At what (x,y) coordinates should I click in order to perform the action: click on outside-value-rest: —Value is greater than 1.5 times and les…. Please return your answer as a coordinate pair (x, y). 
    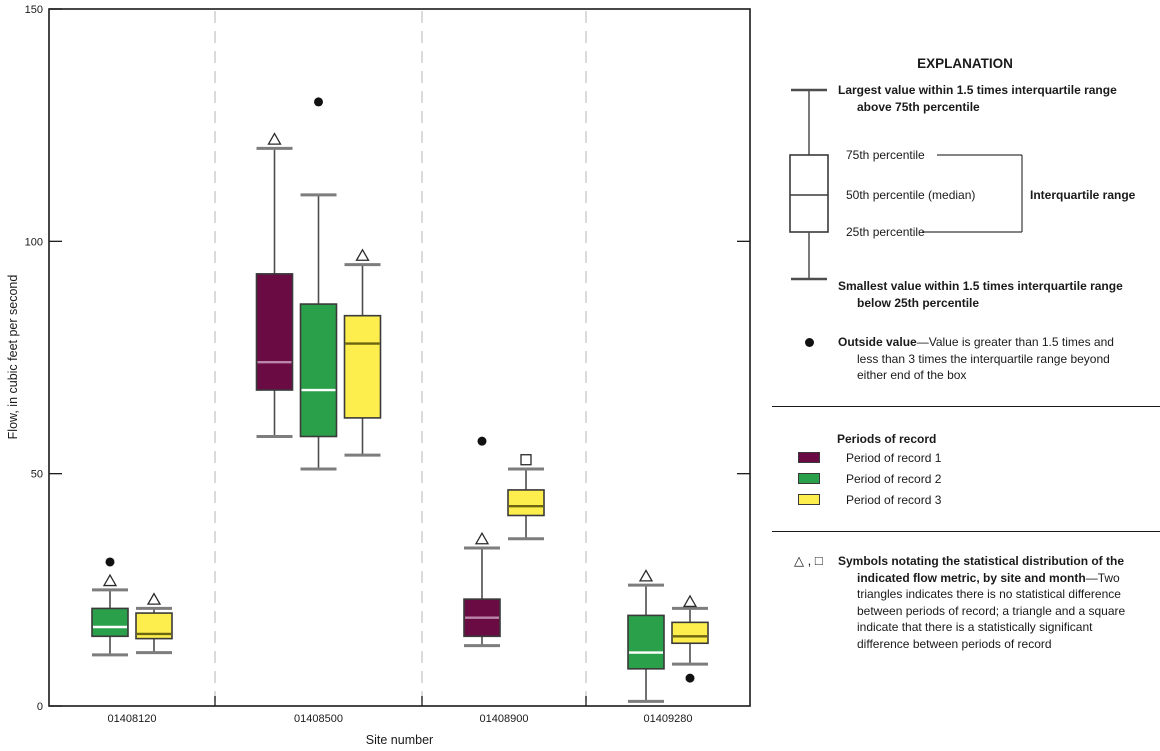
    Looking at the image, I should click on (985, 358).